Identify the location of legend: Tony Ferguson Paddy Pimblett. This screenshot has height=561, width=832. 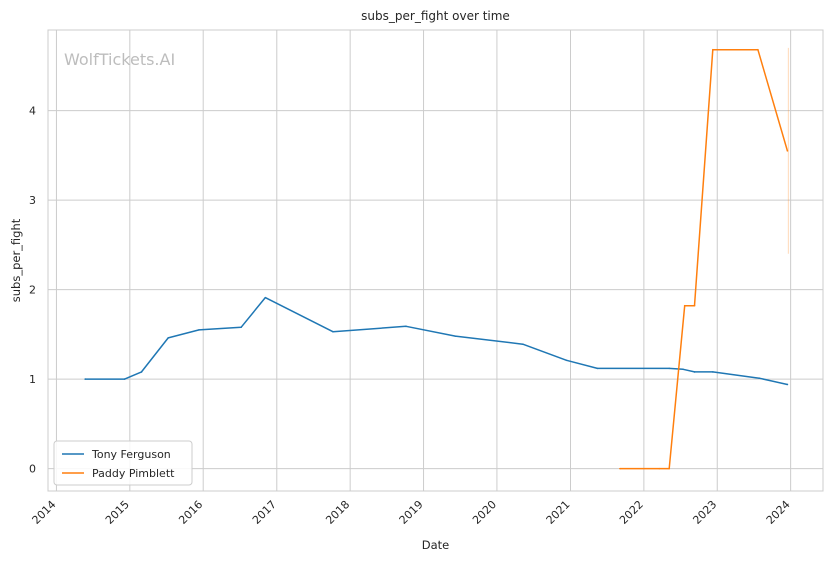
(123, 463).